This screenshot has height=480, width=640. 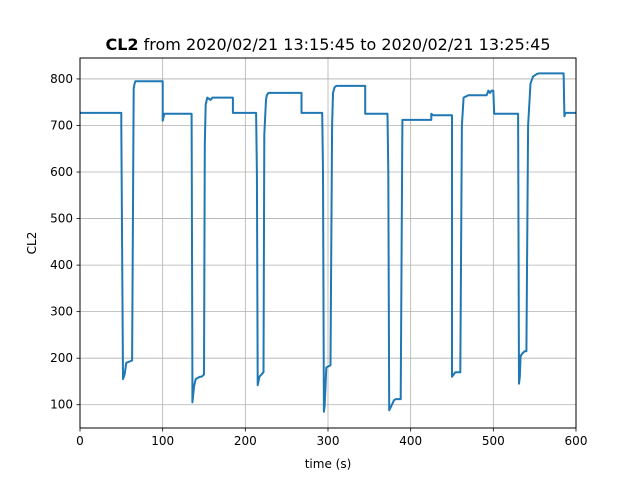 I want to click on x-tick-label: 500, so click(x=493, y=441).